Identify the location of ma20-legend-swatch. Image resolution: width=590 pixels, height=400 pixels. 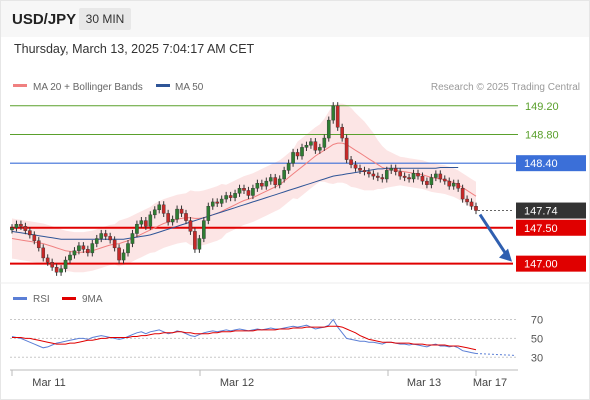
(20, 85).